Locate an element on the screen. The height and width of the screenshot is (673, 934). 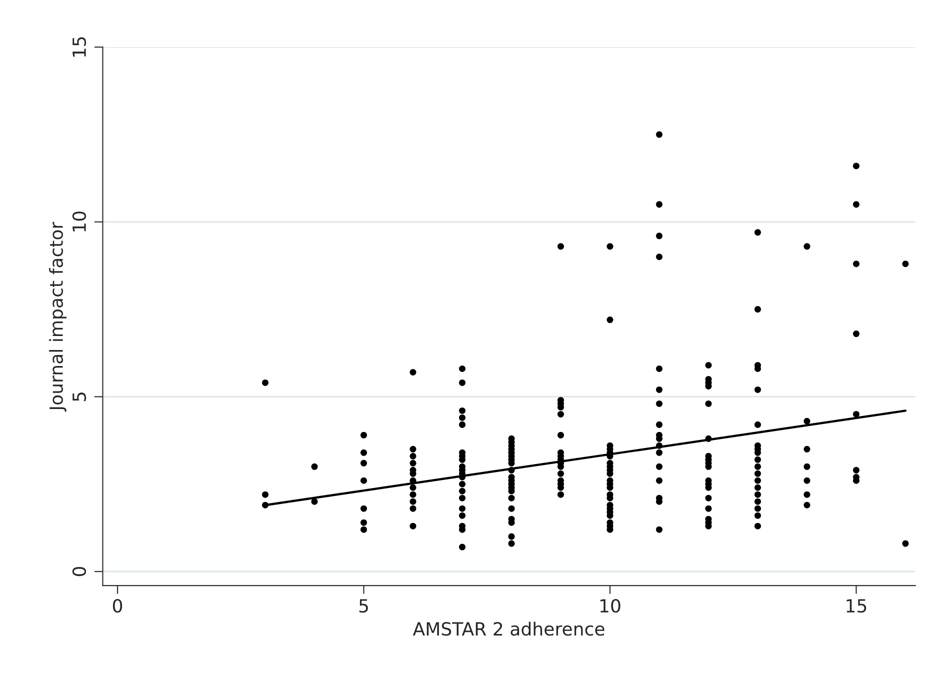
y-tick-label: 15 is located at coordinates (79, 47).